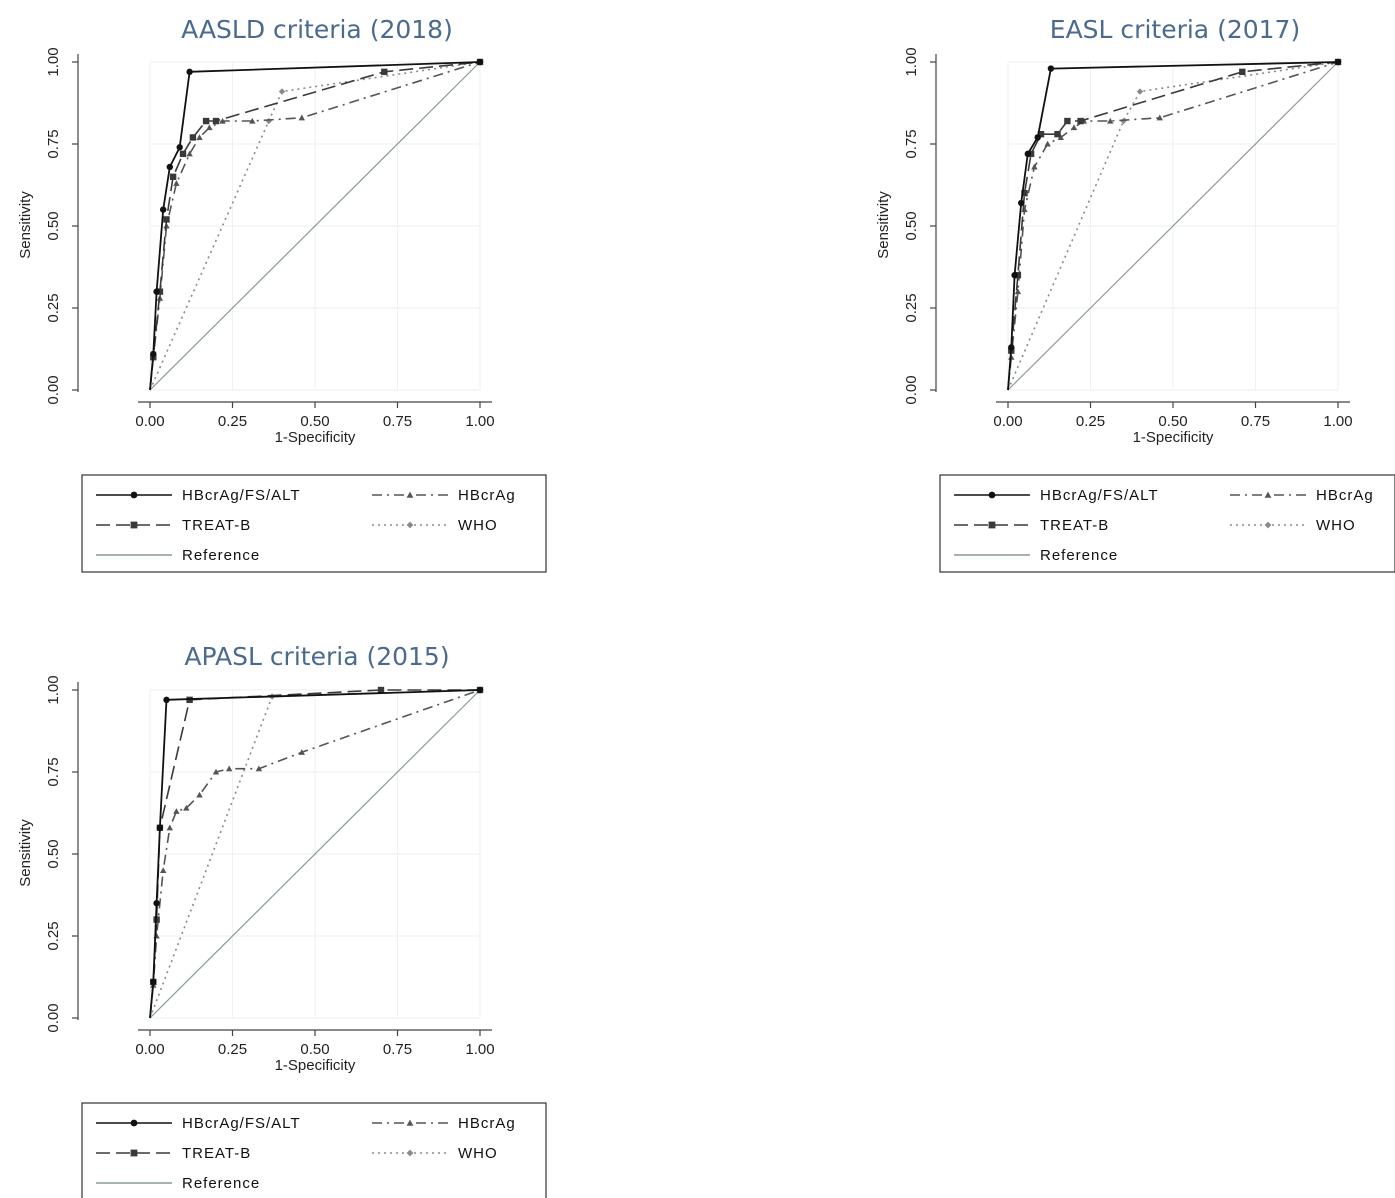 This screenshot has width=1395, height=1198. I want to click on x-tick-label: 0.25, so click(232, 1049).